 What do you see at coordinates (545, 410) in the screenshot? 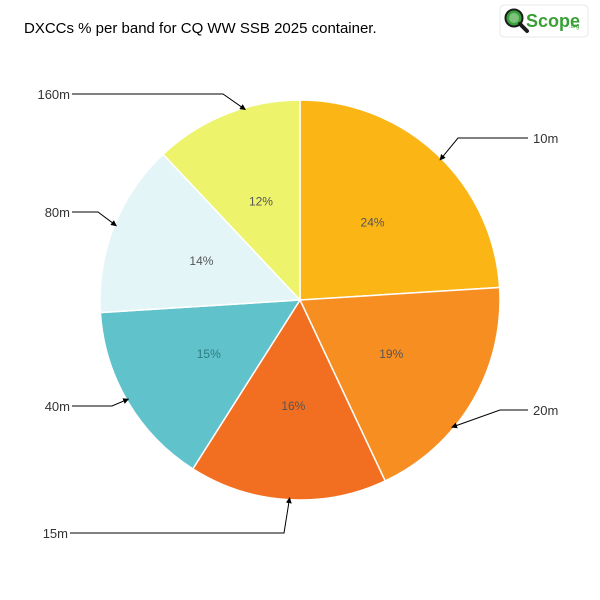
I see `category-label-20m: 20m` at bounding box center [545, 410].